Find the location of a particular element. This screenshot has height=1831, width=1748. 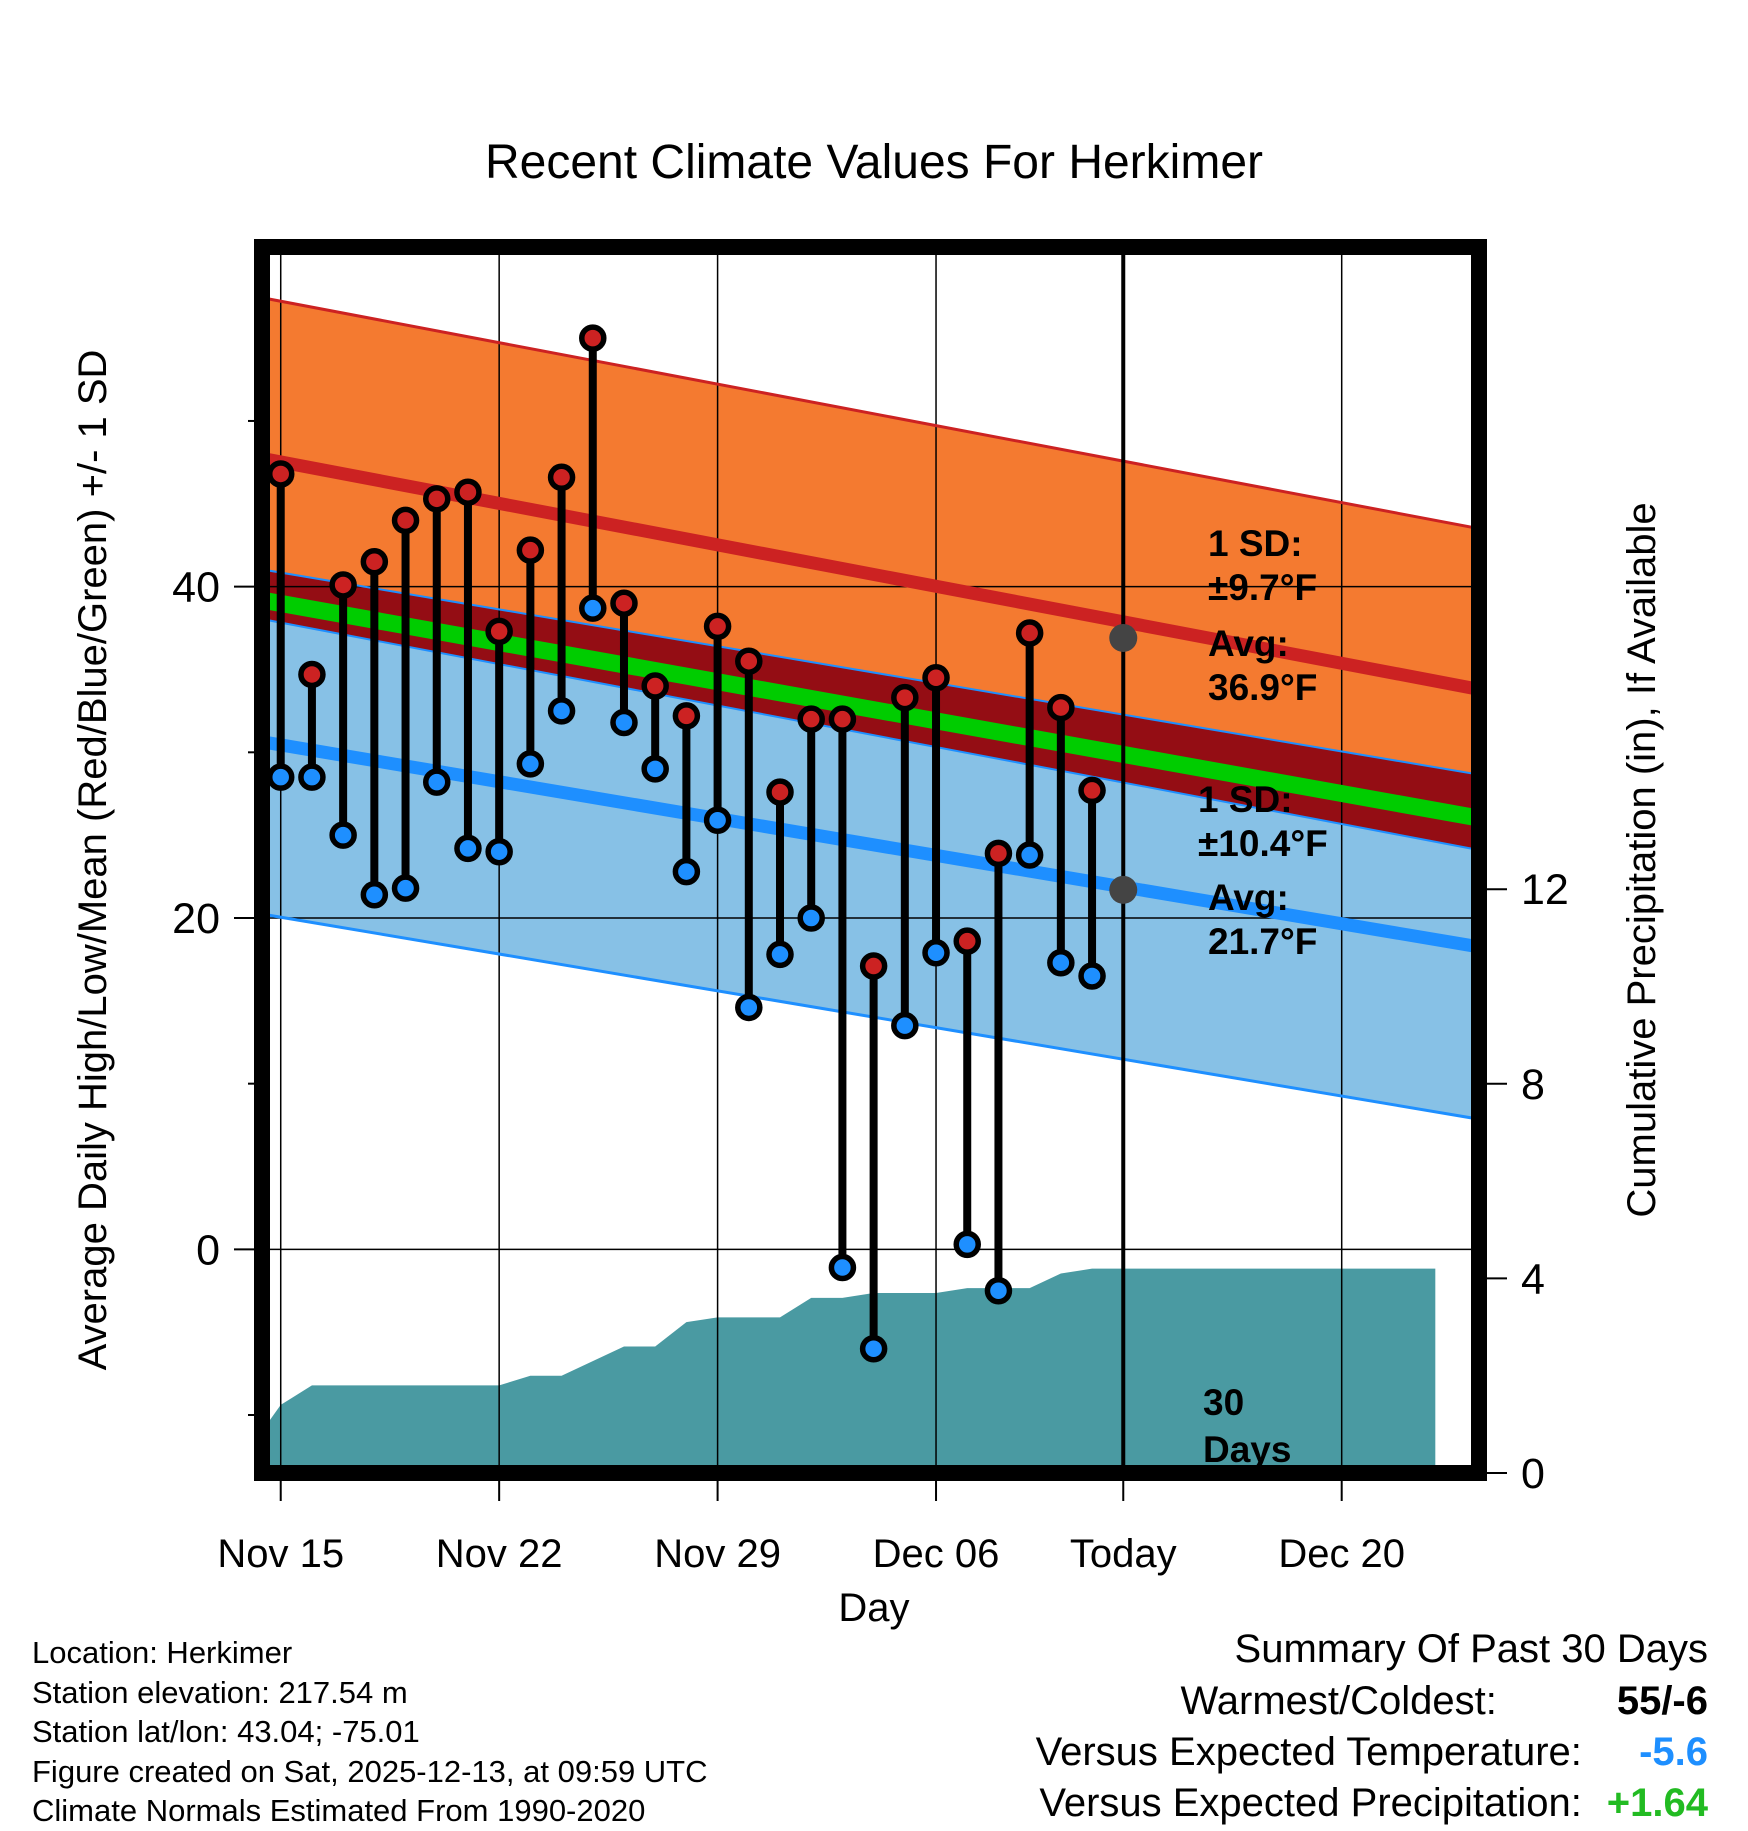

low-avg-value: 21.7°F is located at coordinates (1262, 941).